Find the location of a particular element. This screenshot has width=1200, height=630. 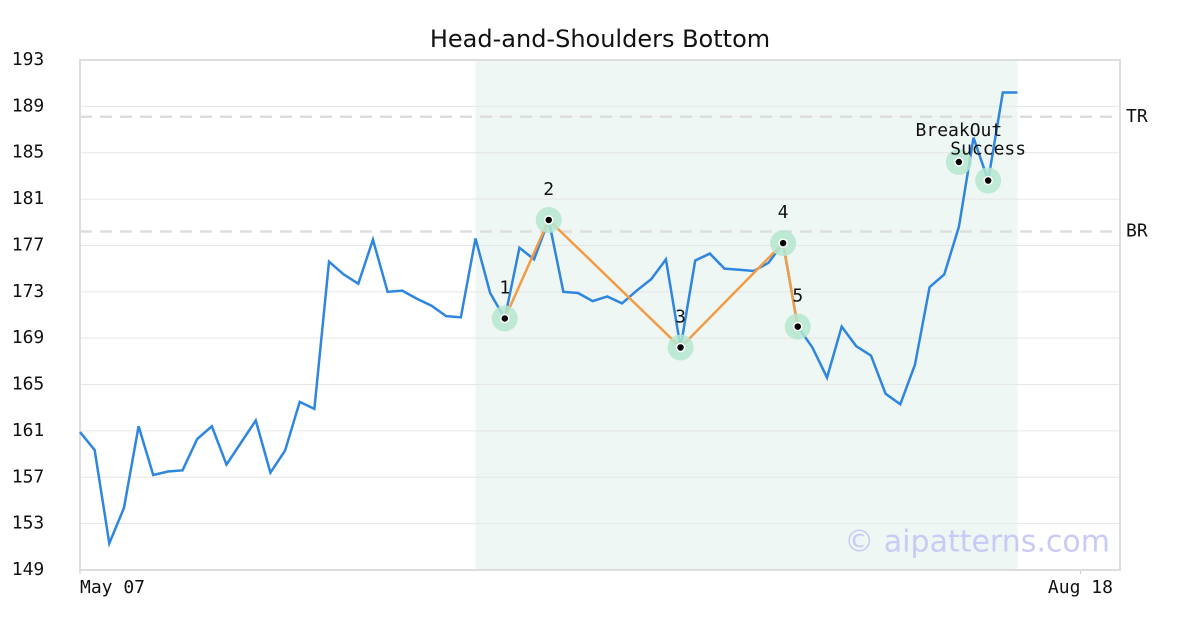

x-tick-label: May 07 is located at coordinates (112, 587).